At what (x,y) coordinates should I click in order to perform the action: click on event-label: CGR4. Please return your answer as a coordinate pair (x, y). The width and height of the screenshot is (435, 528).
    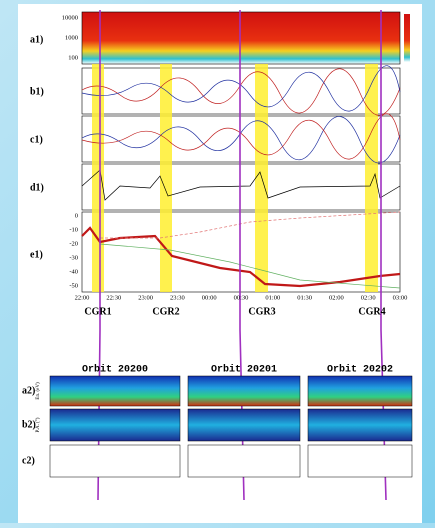
    Looking at the image, I should click on (371, 311).